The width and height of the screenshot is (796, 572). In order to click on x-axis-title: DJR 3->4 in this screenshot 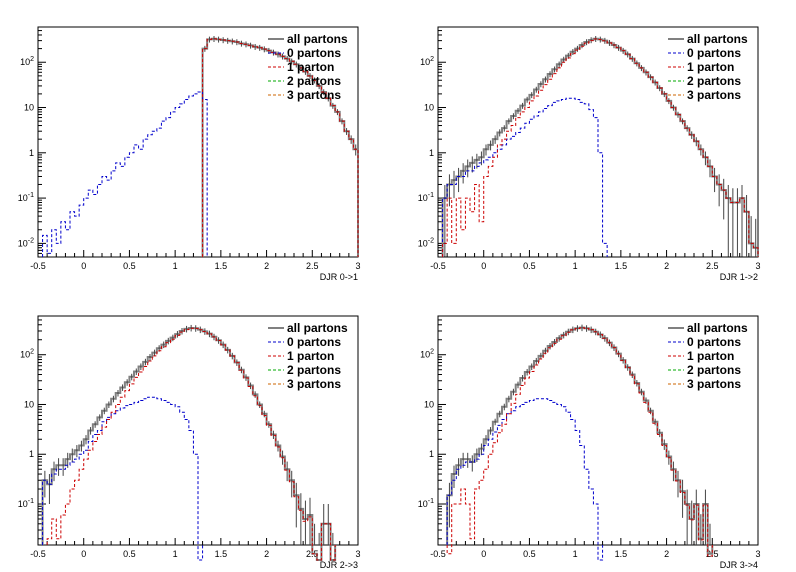, I will do `click(739, 565)`.